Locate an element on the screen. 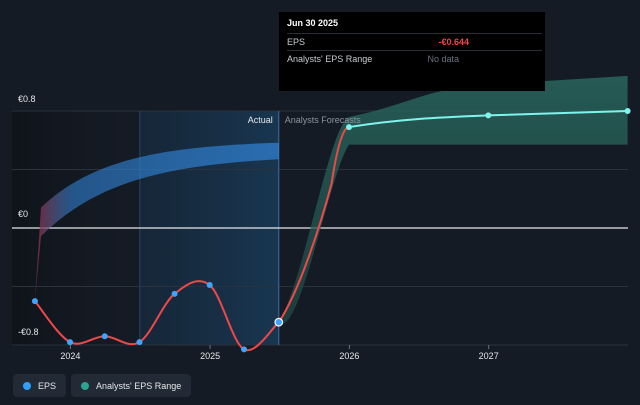 This screenshot has height=405, width=640. tooltip-range-value: No data is located at coordinates (443, 59).